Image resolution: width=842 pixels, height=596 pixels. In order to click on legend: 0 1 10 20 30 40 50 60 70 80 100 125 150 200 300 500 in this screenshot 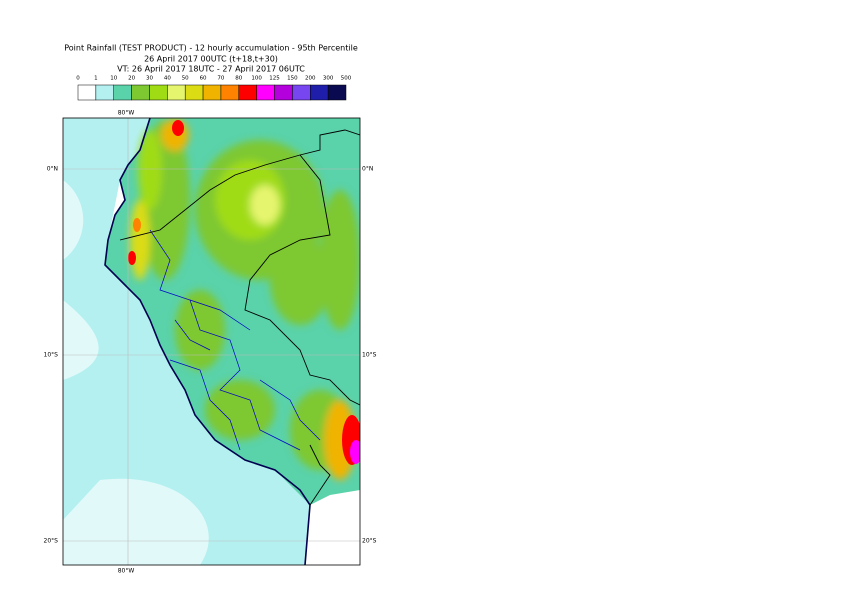, I will do `click(214, 88)`.